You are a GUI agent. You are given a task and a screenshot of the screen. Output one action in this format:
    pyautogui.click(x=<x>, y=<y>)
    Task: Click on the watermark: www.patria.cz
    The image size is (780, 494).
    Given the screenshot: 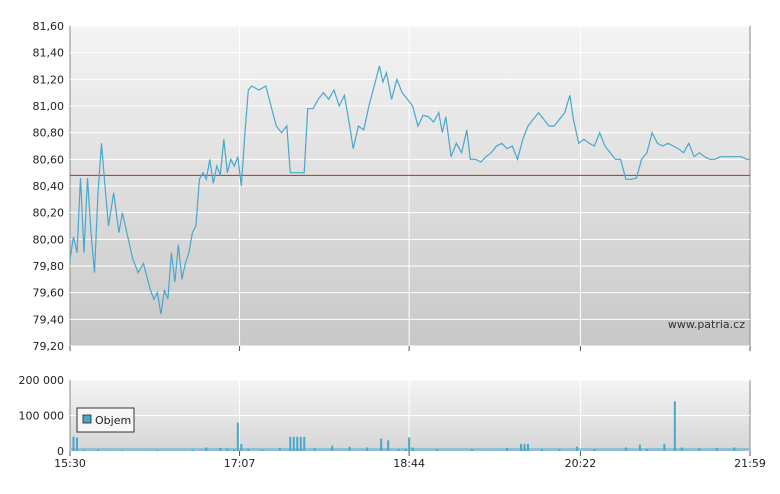 What is the action you would take?
    pyautogui.click(x=706, y=324)
    